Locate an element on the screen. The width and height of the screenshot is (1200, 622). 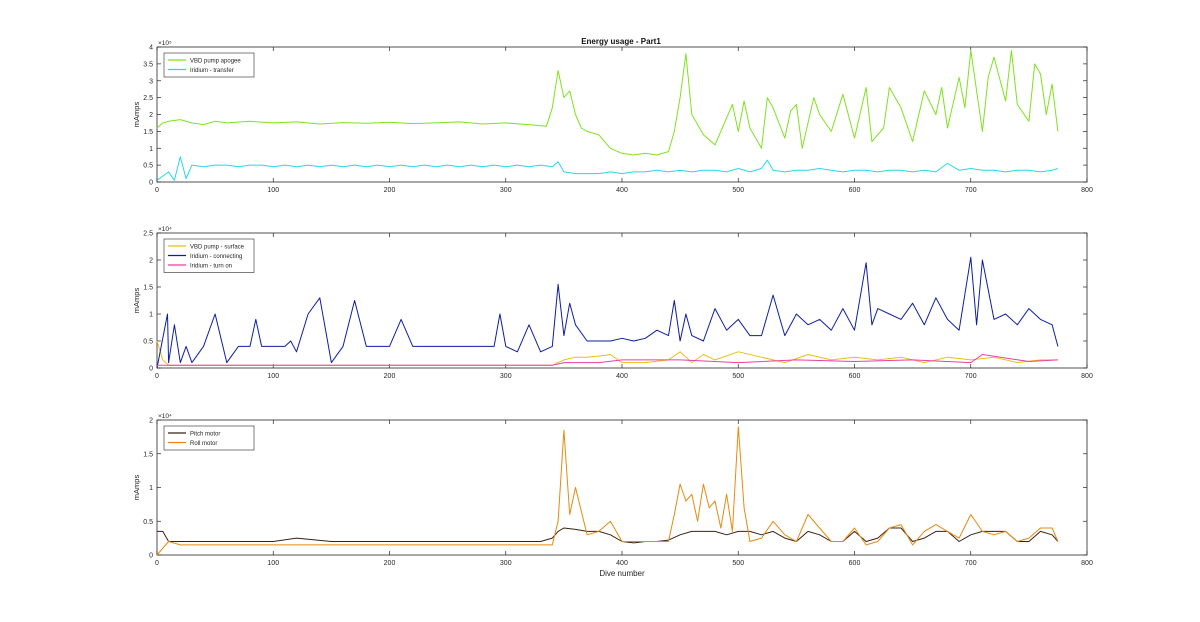
series-line-vbd-pump-apogee is located at coordinates (607, 102).